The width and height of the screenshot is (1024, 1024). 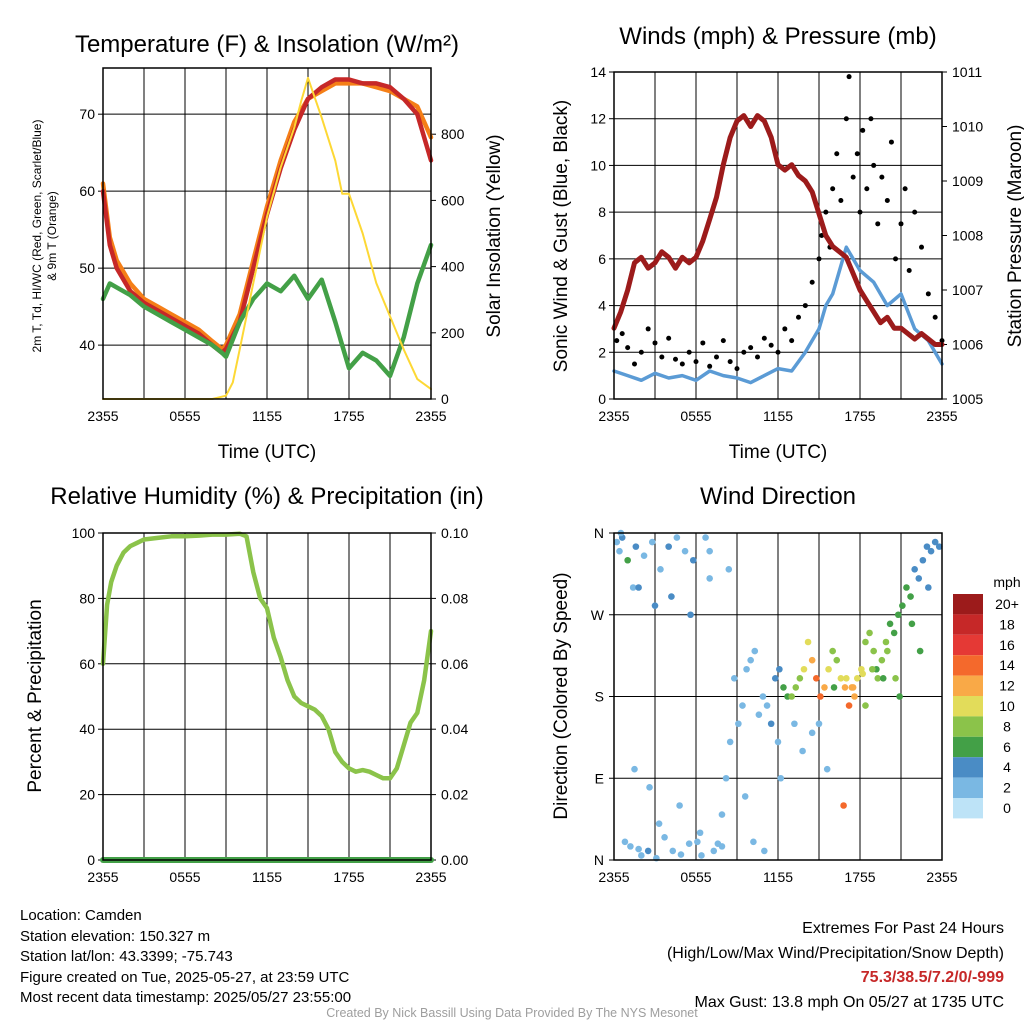 I want to click on y-right-tick-label: 0.10, so click(x=454, y=533).